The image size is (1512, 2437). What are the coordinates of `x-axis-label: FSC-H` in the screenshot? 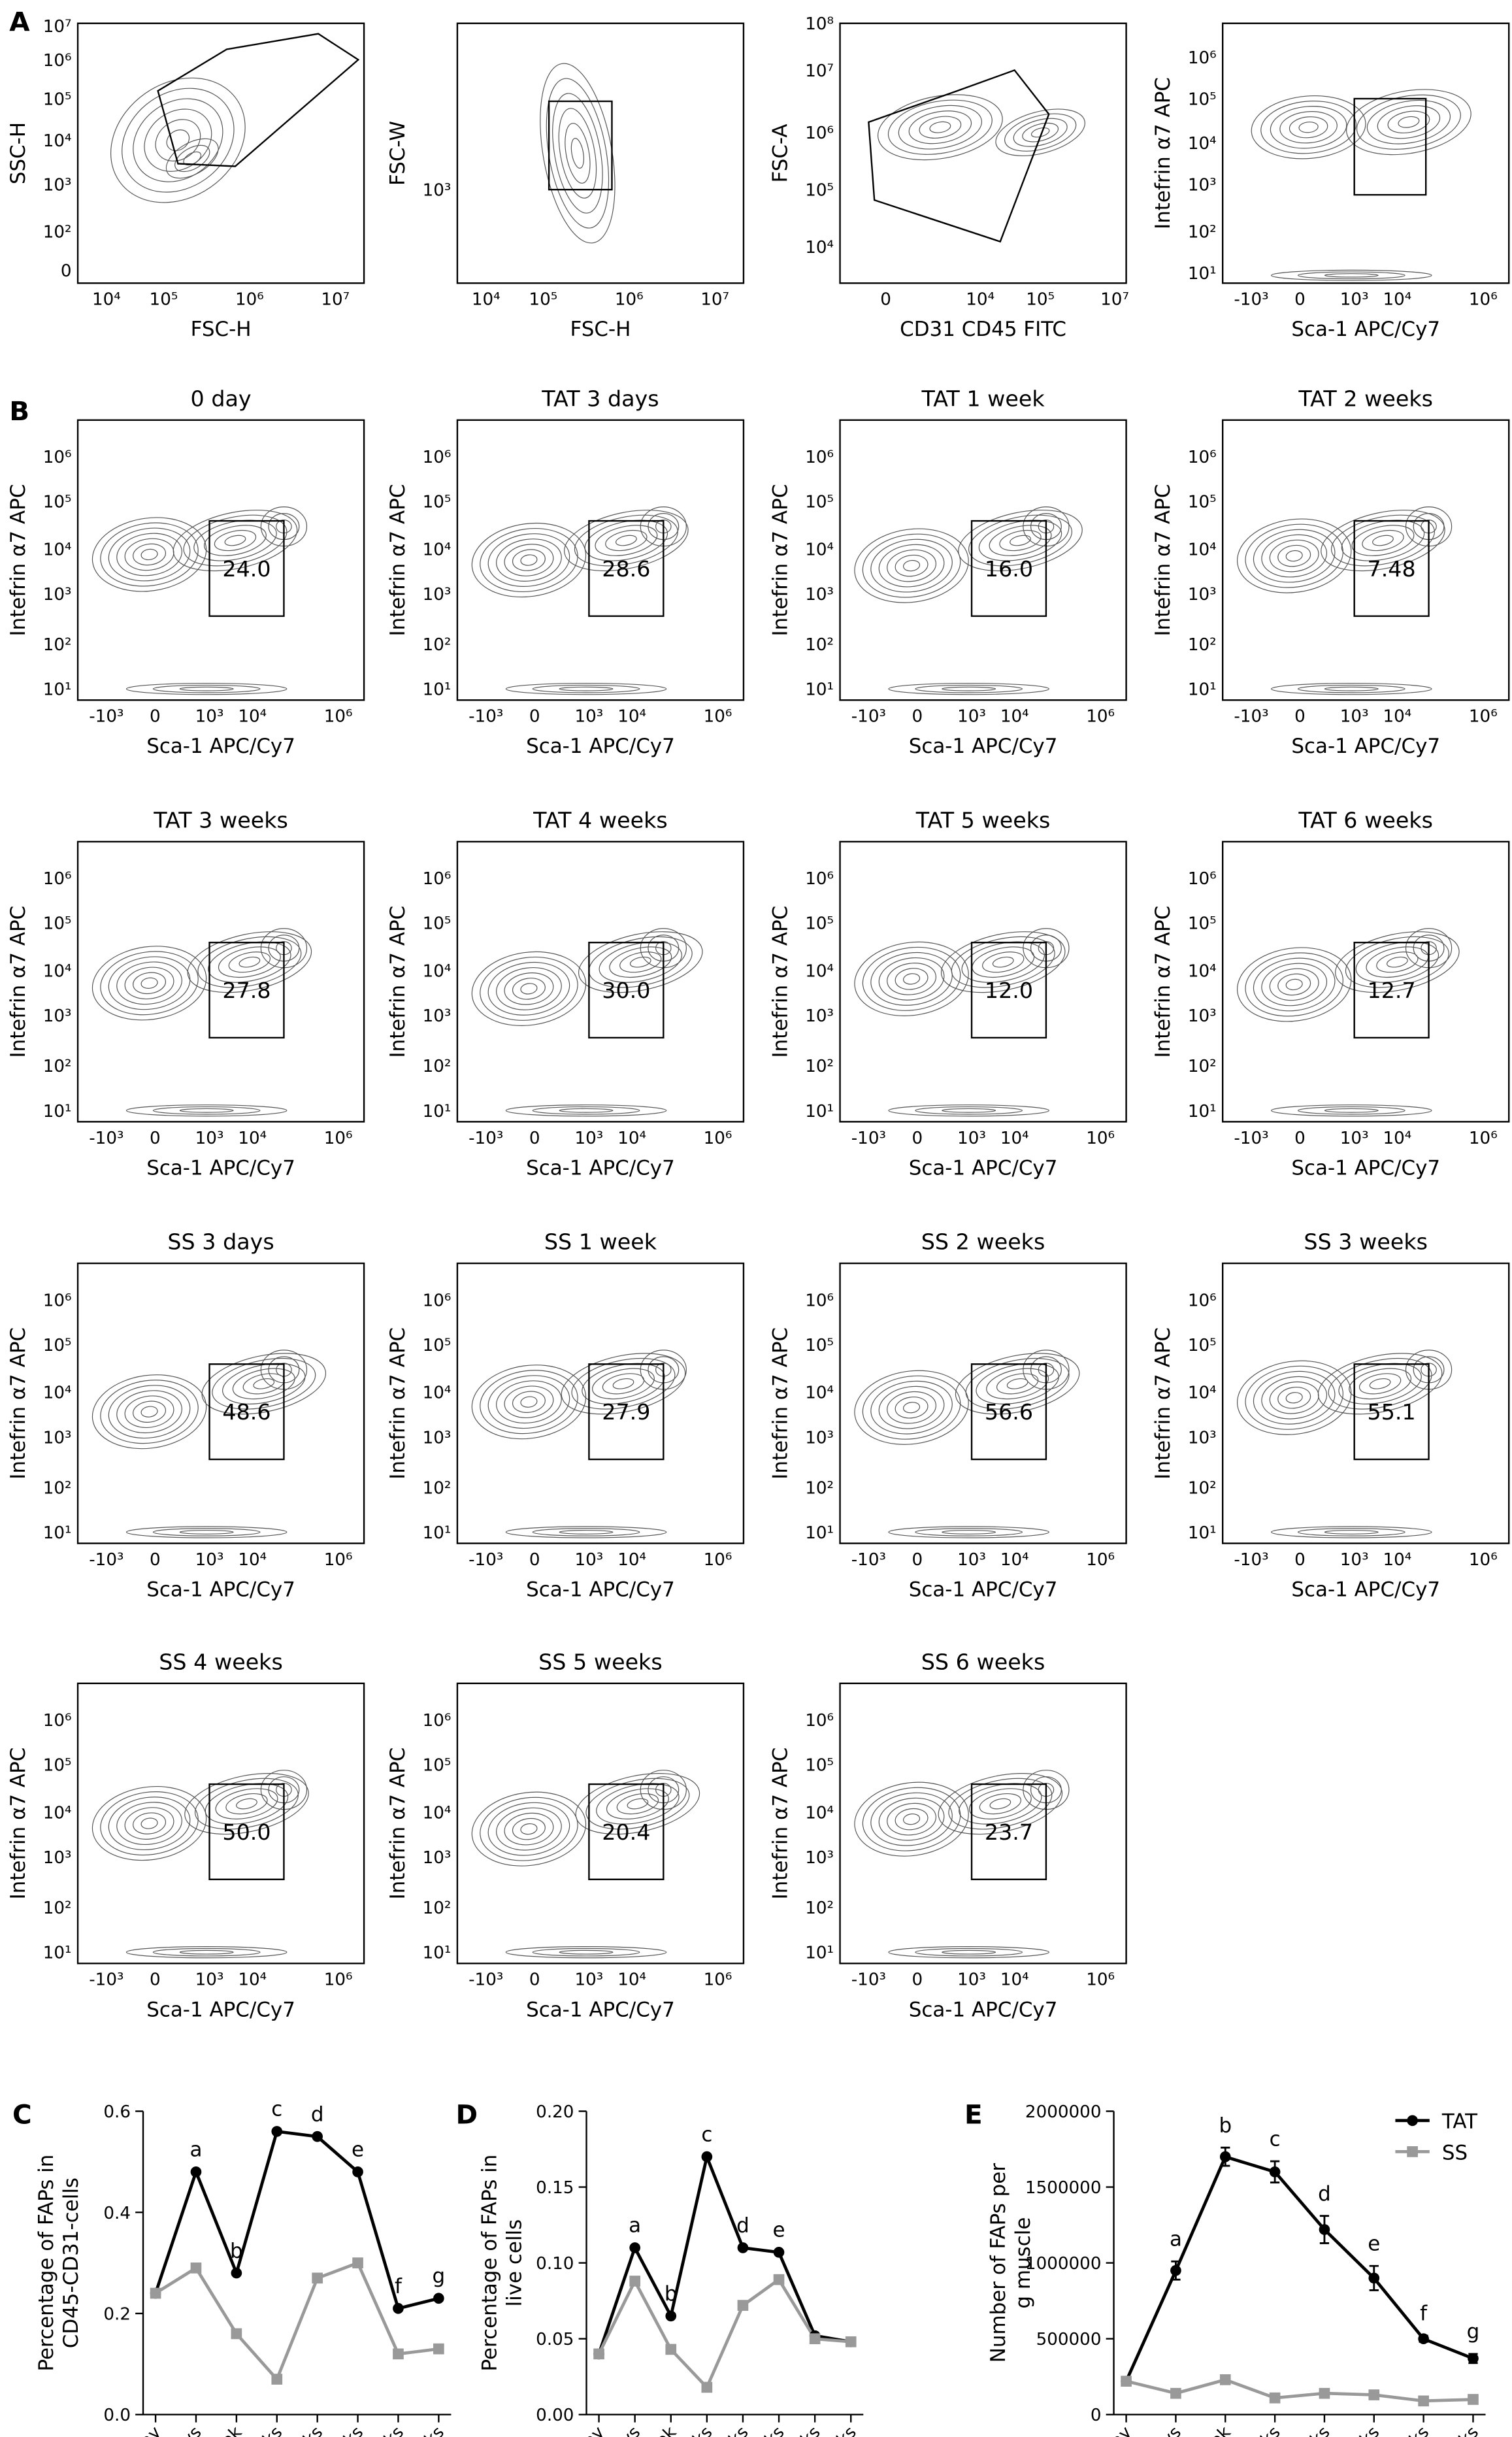 It's located at (221, 329).